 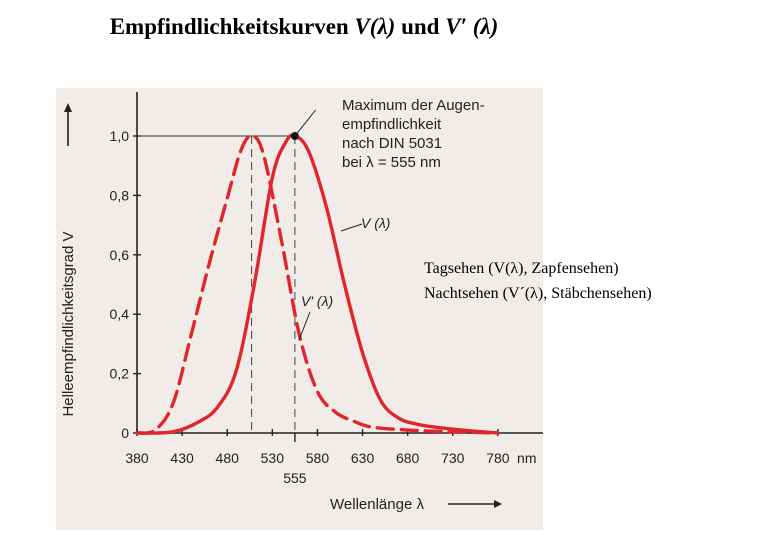 What do you see at coordinates (305, 123) in the screenshot?
I see `annotation-leader` at bounding box center [305, 123].